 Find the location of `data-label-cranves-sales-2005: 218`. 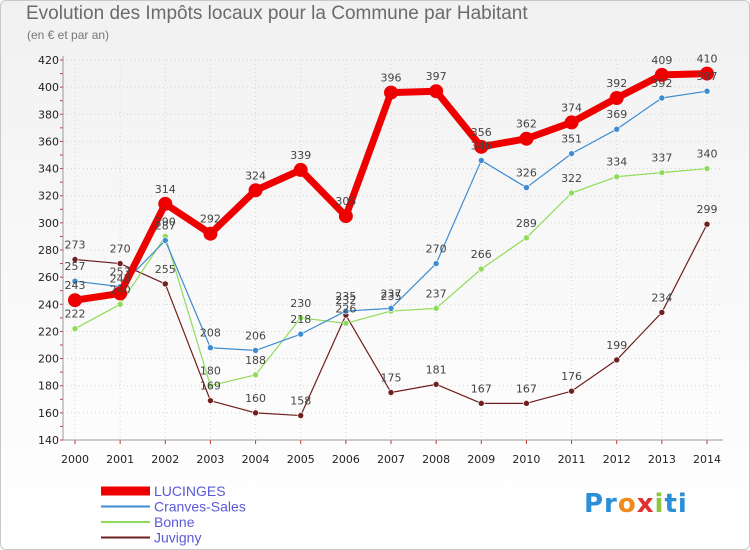

data-label-cranves-sales-2005: 218 is located at coordinates (300, 319).